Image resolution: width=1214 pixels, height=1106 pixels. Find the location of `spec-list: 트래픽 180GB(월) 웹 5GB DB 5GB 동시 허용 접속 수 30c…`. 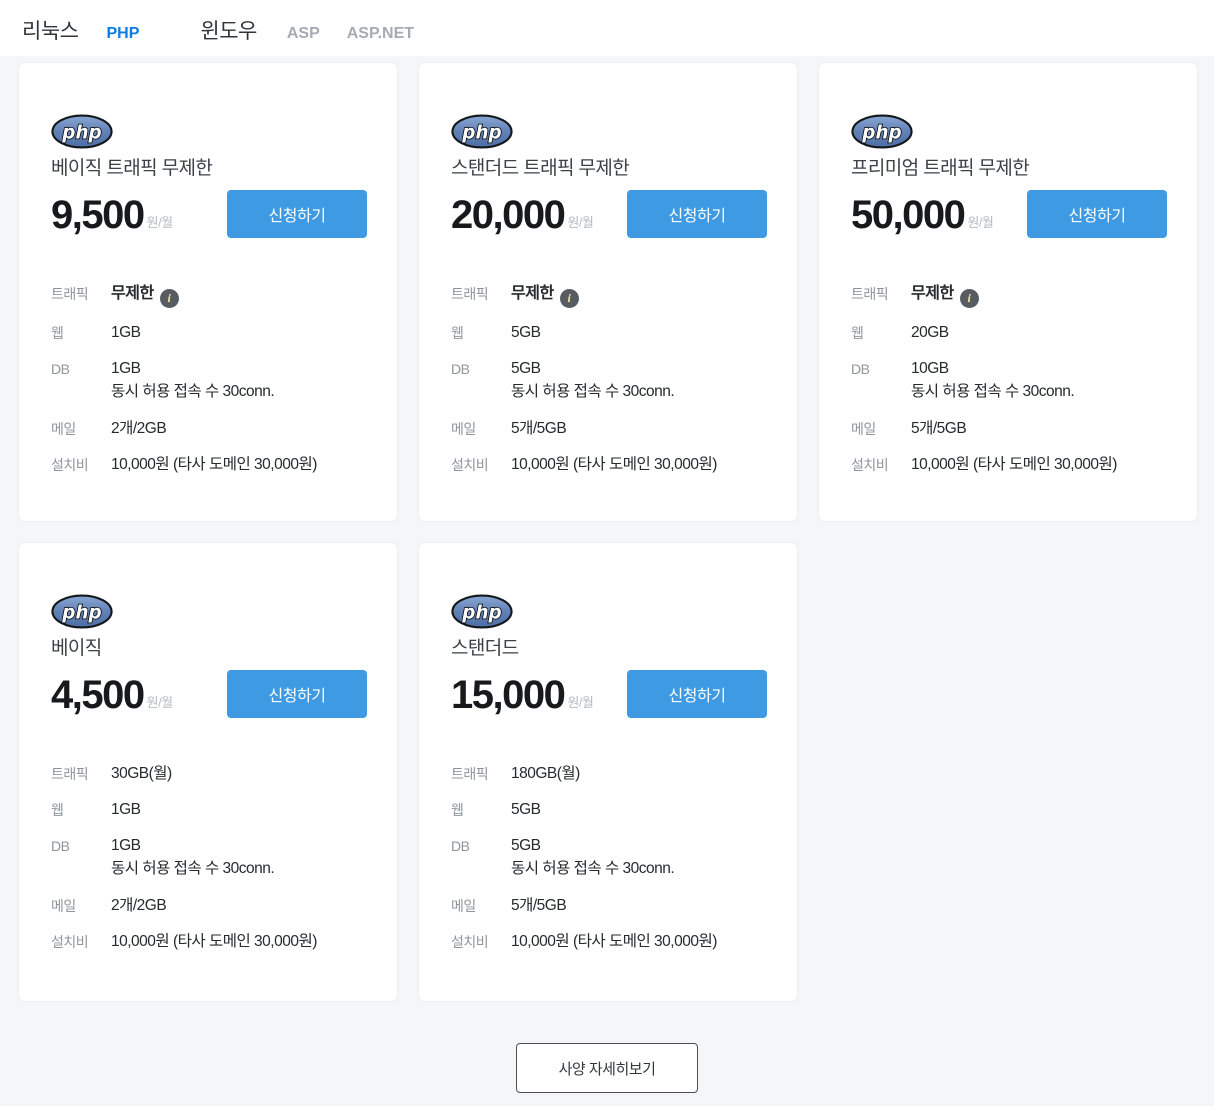

spec-list: 트래픽 180GB(월) 웹 5GB DB 5GB 동시 허용 접속 수 30c… is located at coordinates (609, 858).